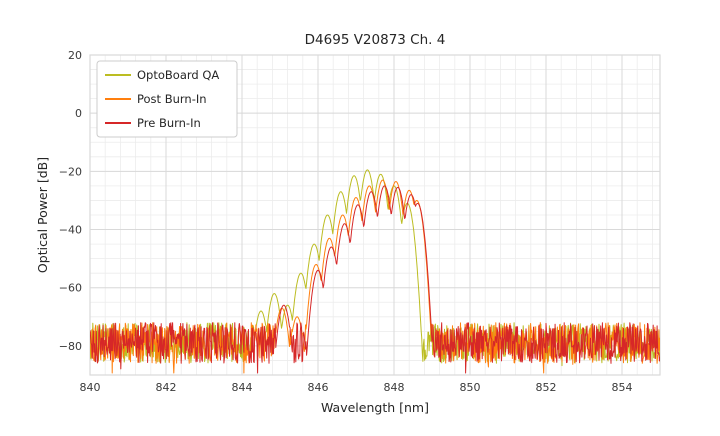 This screenshot has width=720, height=436. I want to click on x-tick-label: 840, so click(90, 387).